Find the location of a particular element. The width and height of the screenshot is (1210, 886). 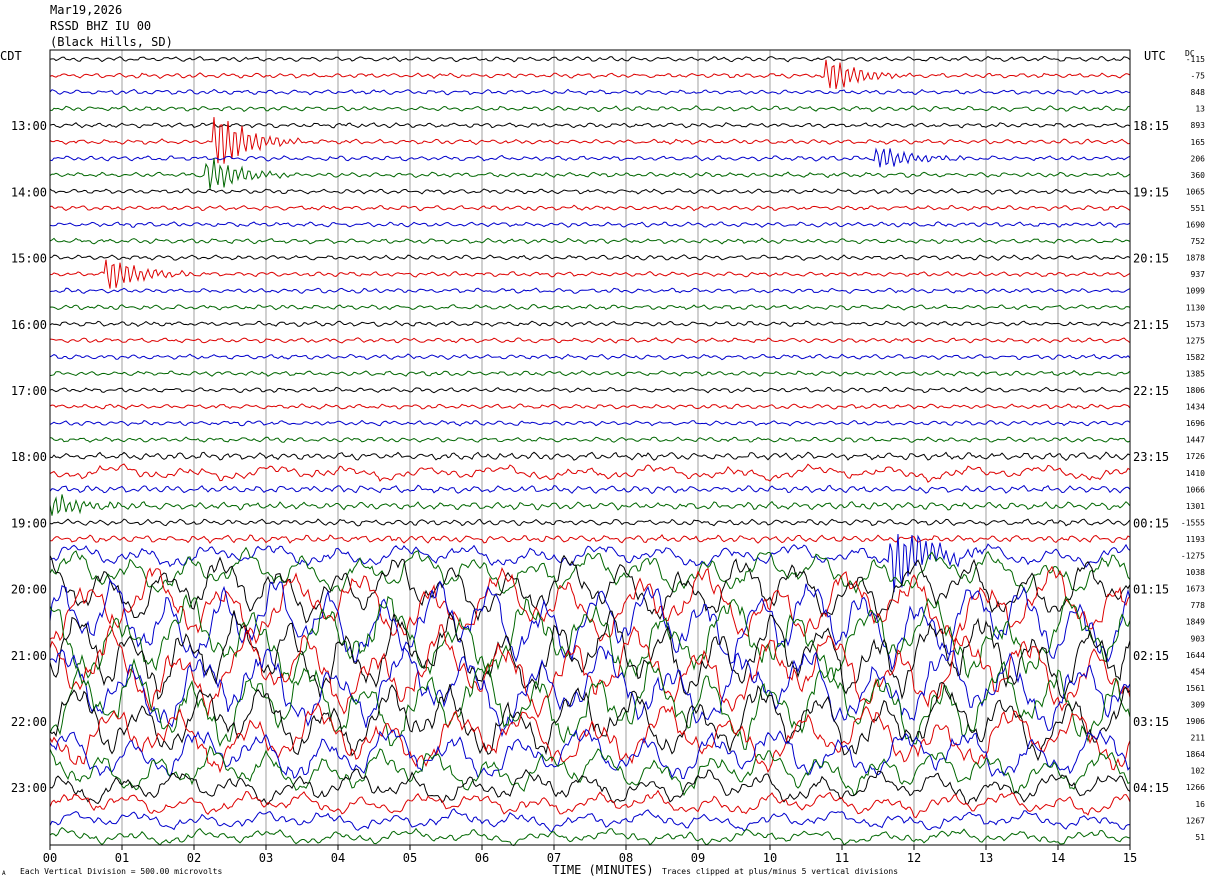

x-tick-label: 06 is located at coordinates (482, 858).